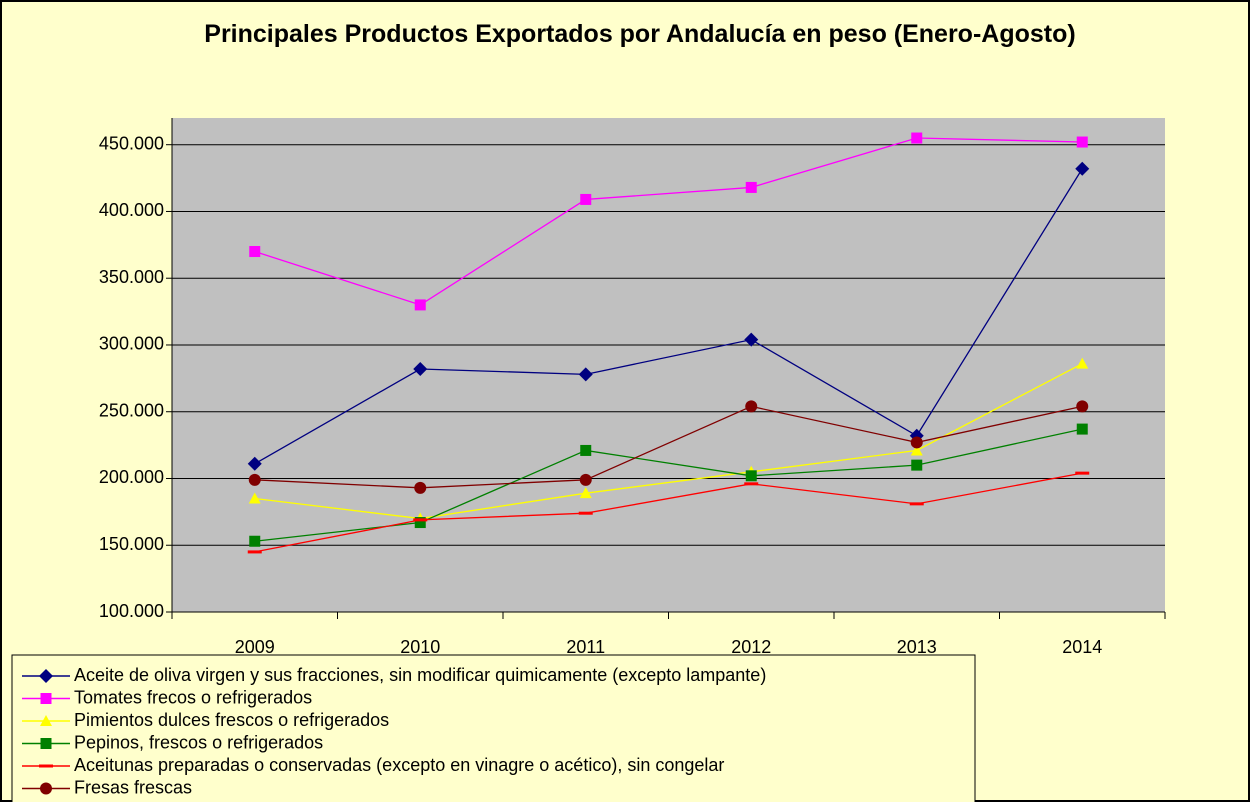 The width and height of the screenshot is (1250, 802). I want to click on legend-box, so click(493, 728).